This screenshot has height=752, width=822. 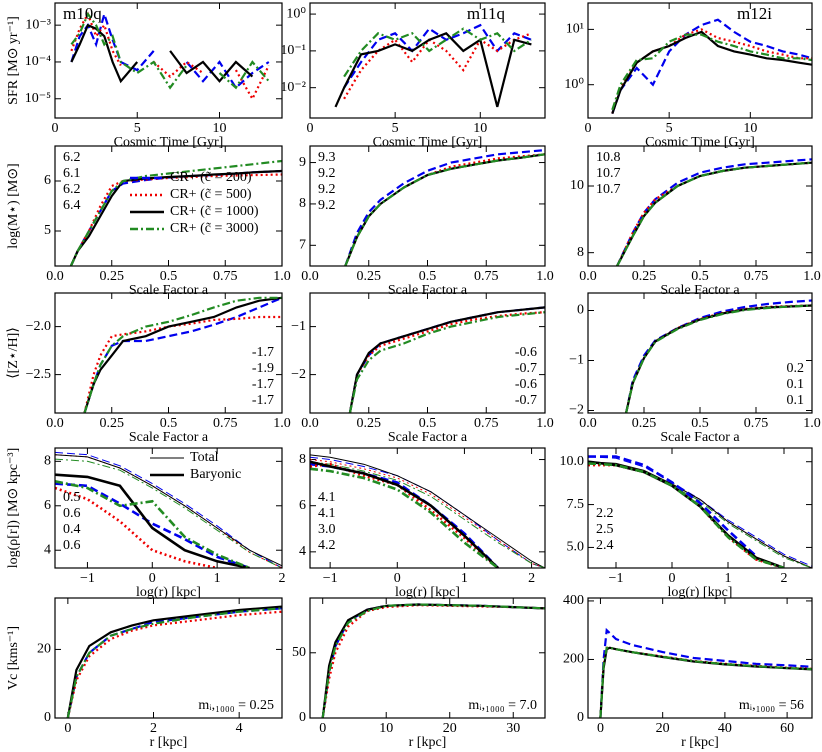 I want to click on y-tick-label: 6, so click(x=302, y=505).